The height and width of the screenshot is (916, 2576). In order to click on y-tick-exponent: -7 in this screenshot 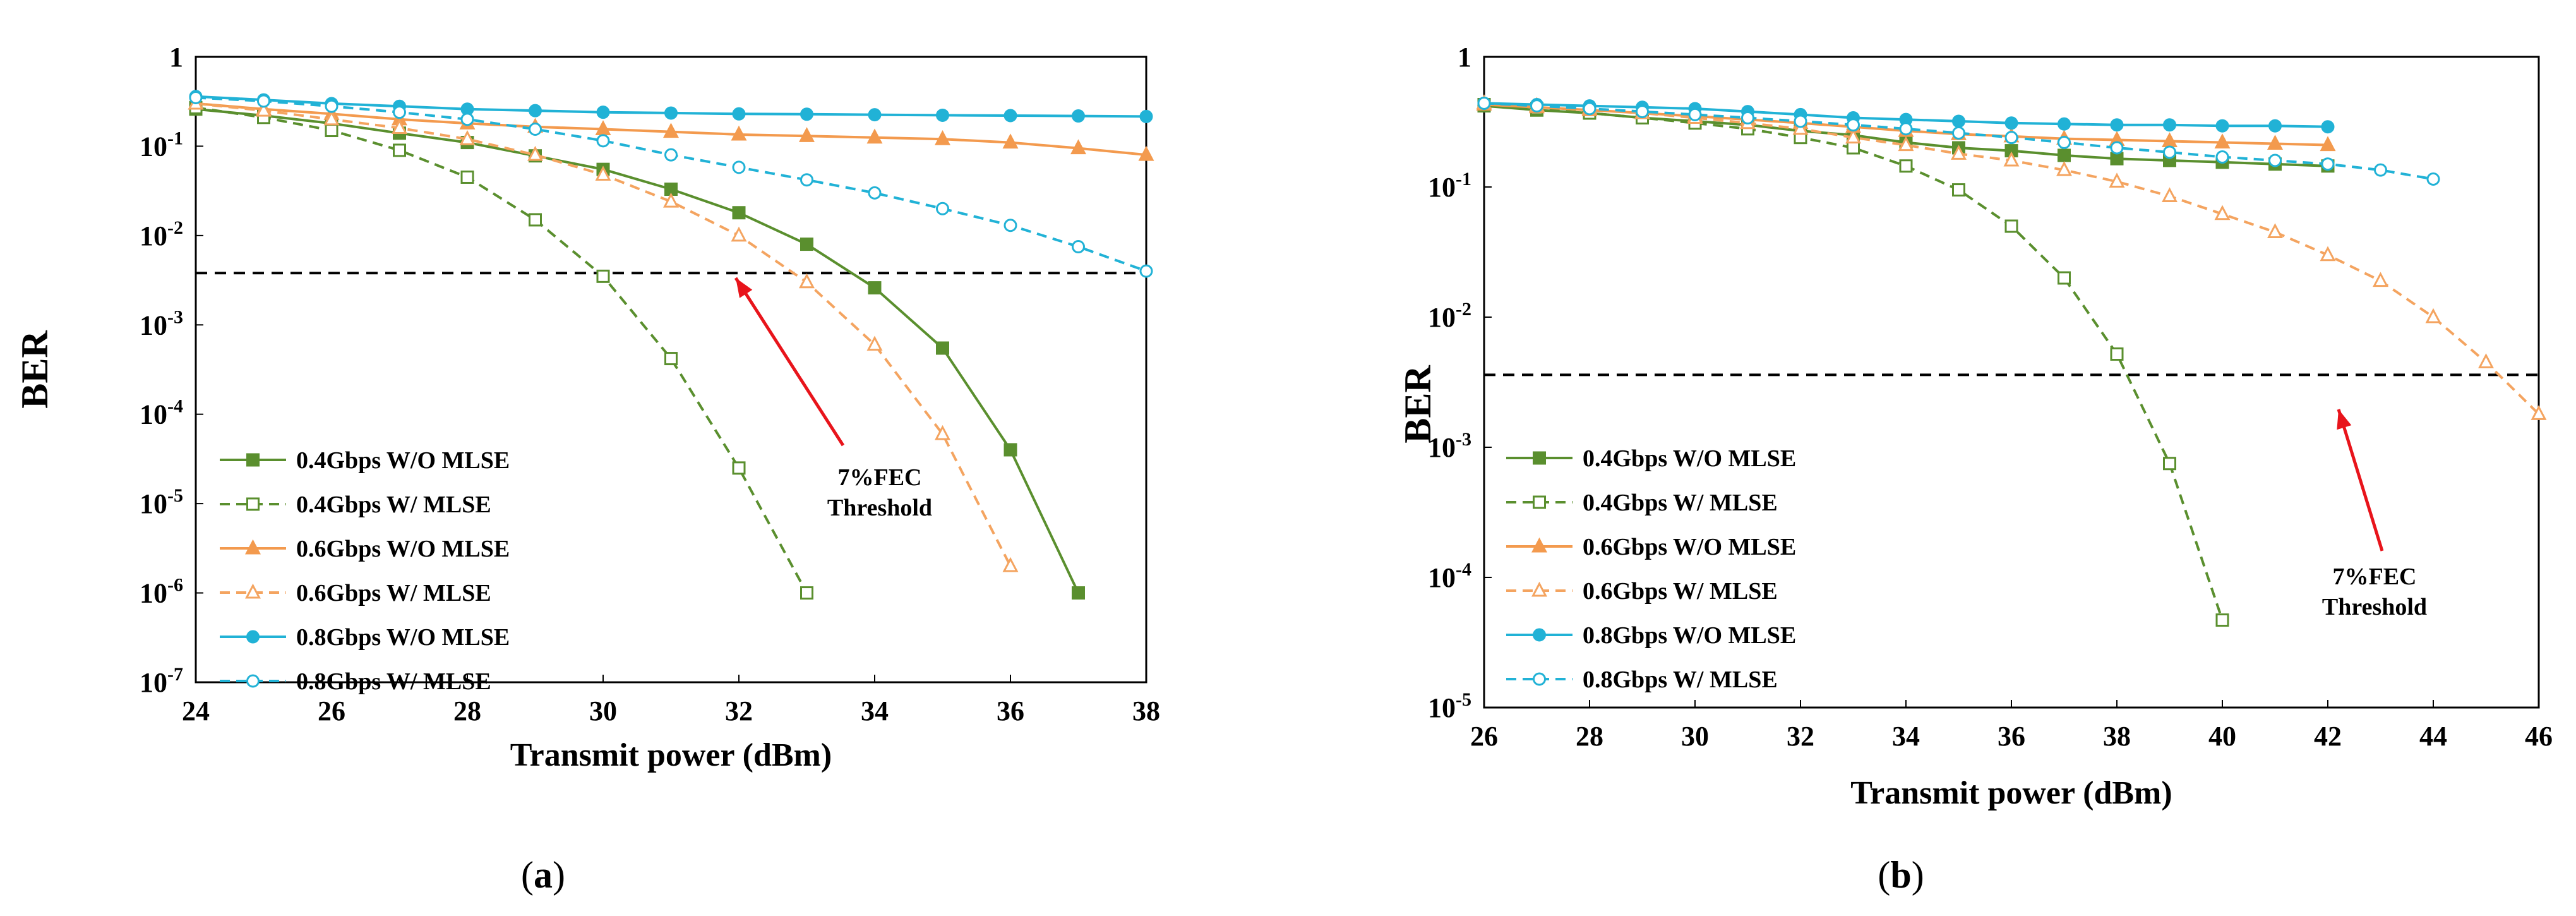, I will do `click(175, 674)`.